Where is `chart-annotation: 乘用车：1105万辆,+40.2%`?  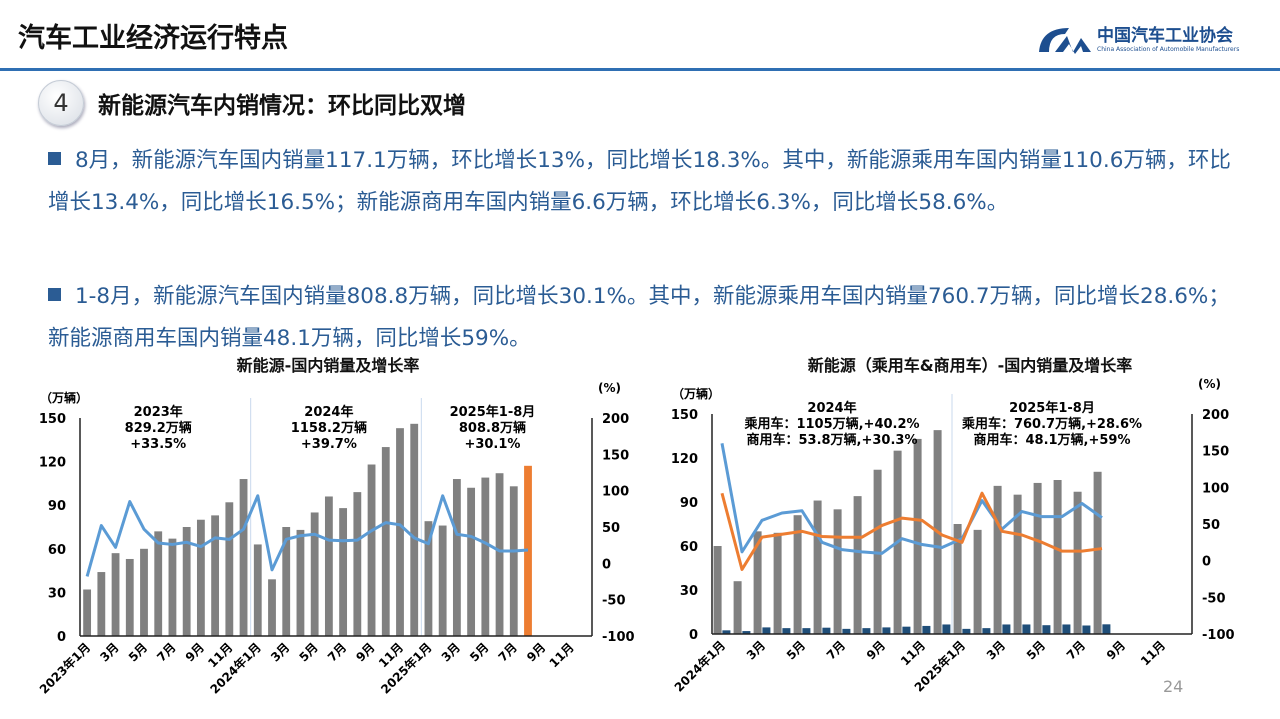 chart-annotation: 乘用车：1105万辆,+40.2% is located at coordinates (831, 424).